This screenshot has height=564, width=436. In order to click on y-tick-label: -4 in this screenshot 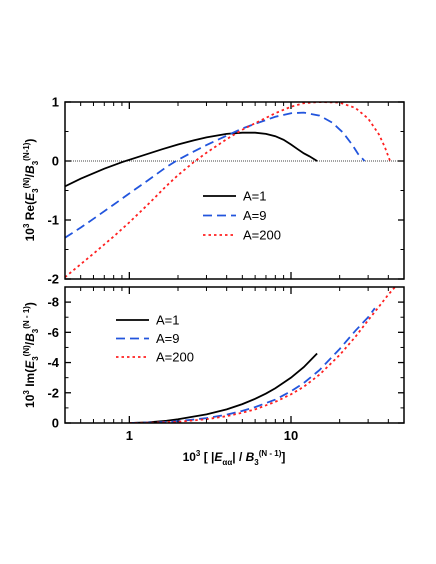, I will do `click(53, 362)`.